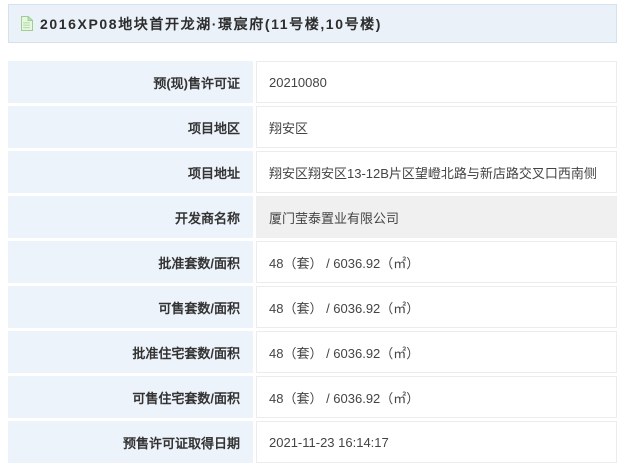 The height and width of the screenshot is (469, 625). Describe the element at coordinates (436, 442) in the screenshot. I see `row-value: 2021-11-23 16:14:17` at that location.